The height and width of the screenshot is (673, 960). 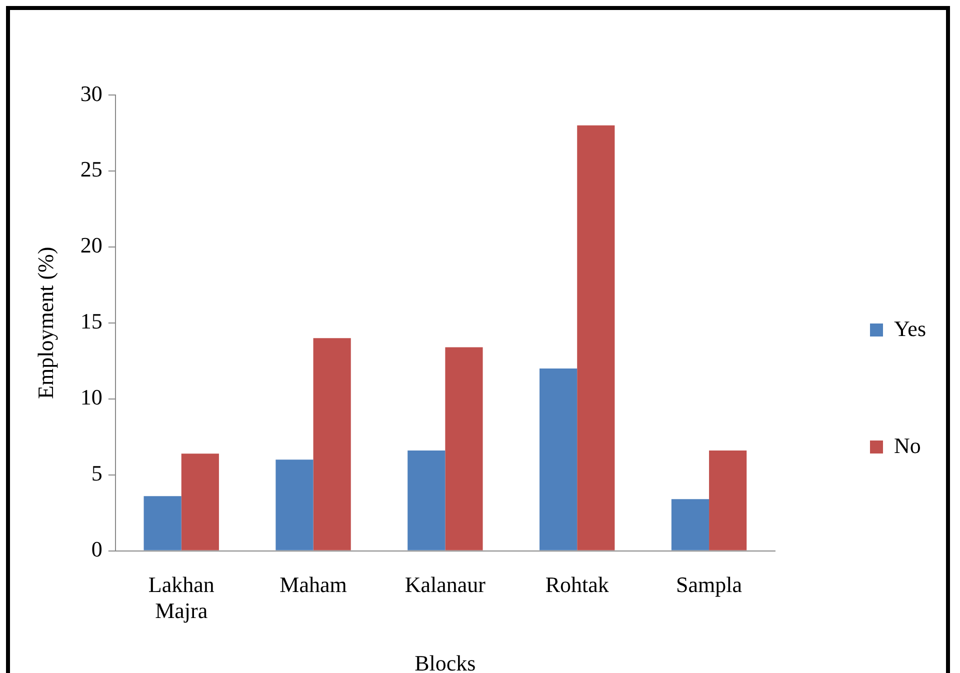 What do you see at coordinates (91, 397) in the screenshot?
I see `y-tick-label: 10` at bounding box center [91, 397].